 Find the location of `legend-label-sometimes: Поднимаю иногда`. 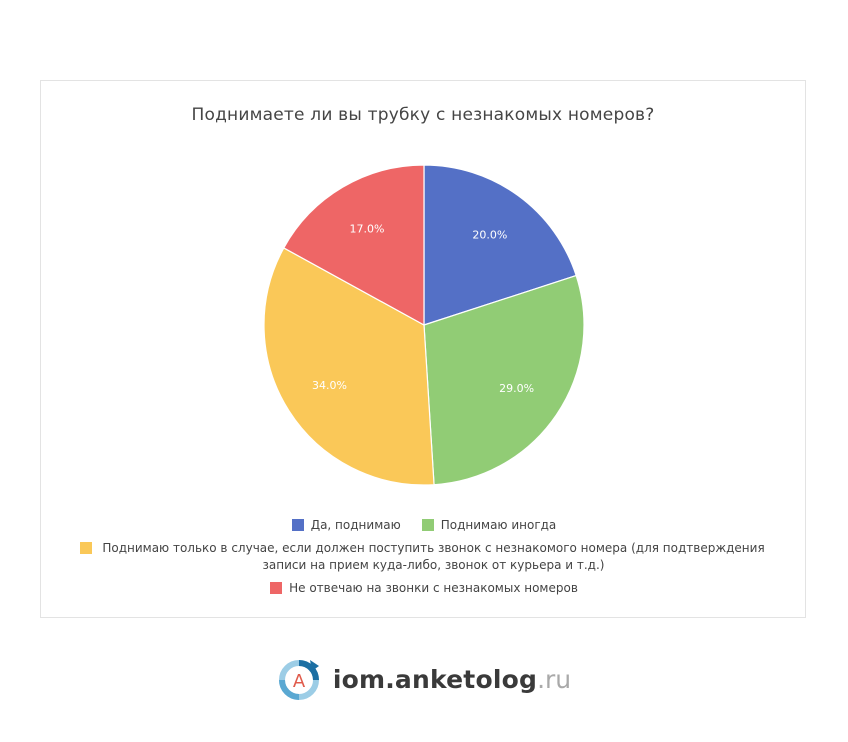

legend-label-sometimes: Поднимаю иногда is located at coordinates (498, 525).